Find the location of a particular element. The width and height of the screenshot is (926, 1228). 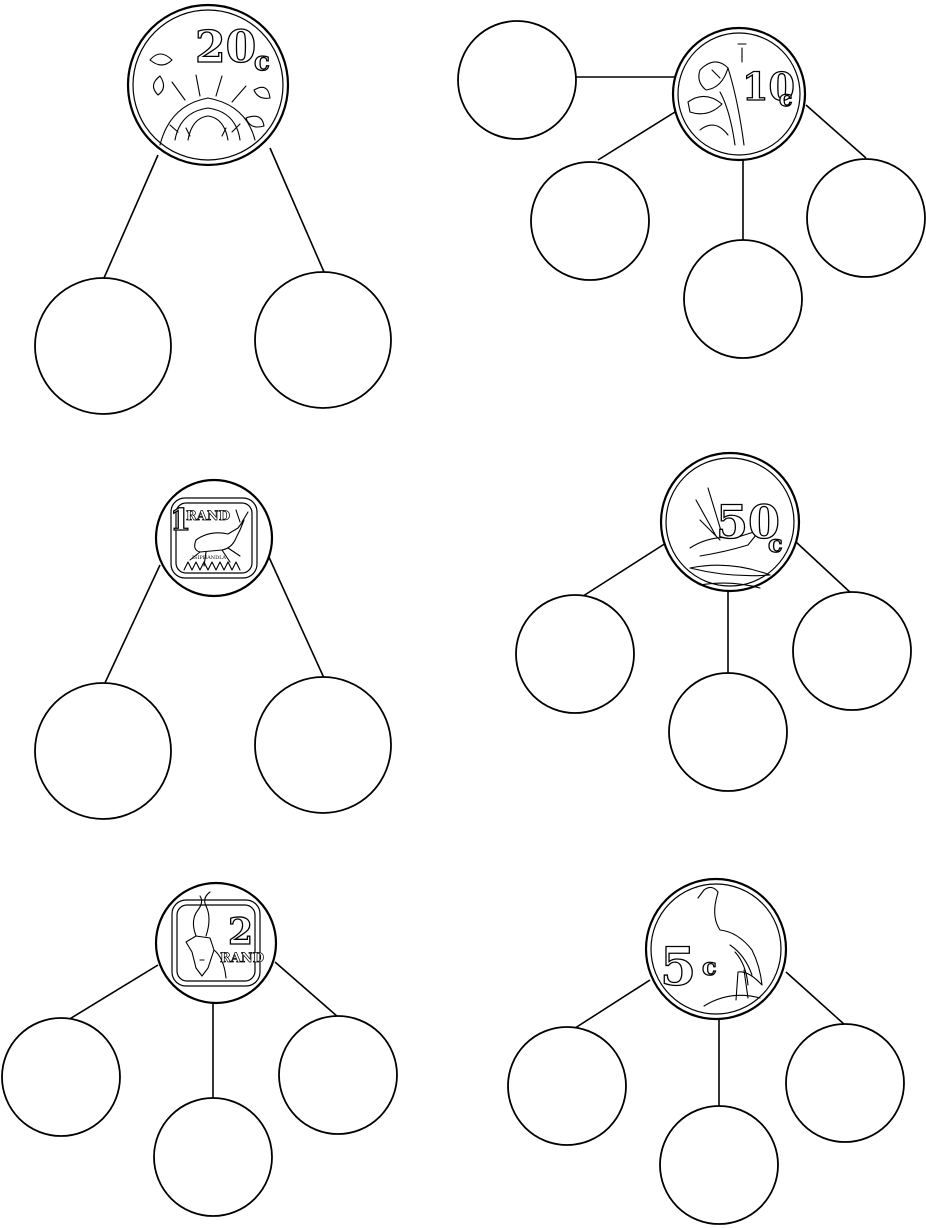

coin-5c: 5 c is located at coordinates (716, 949).